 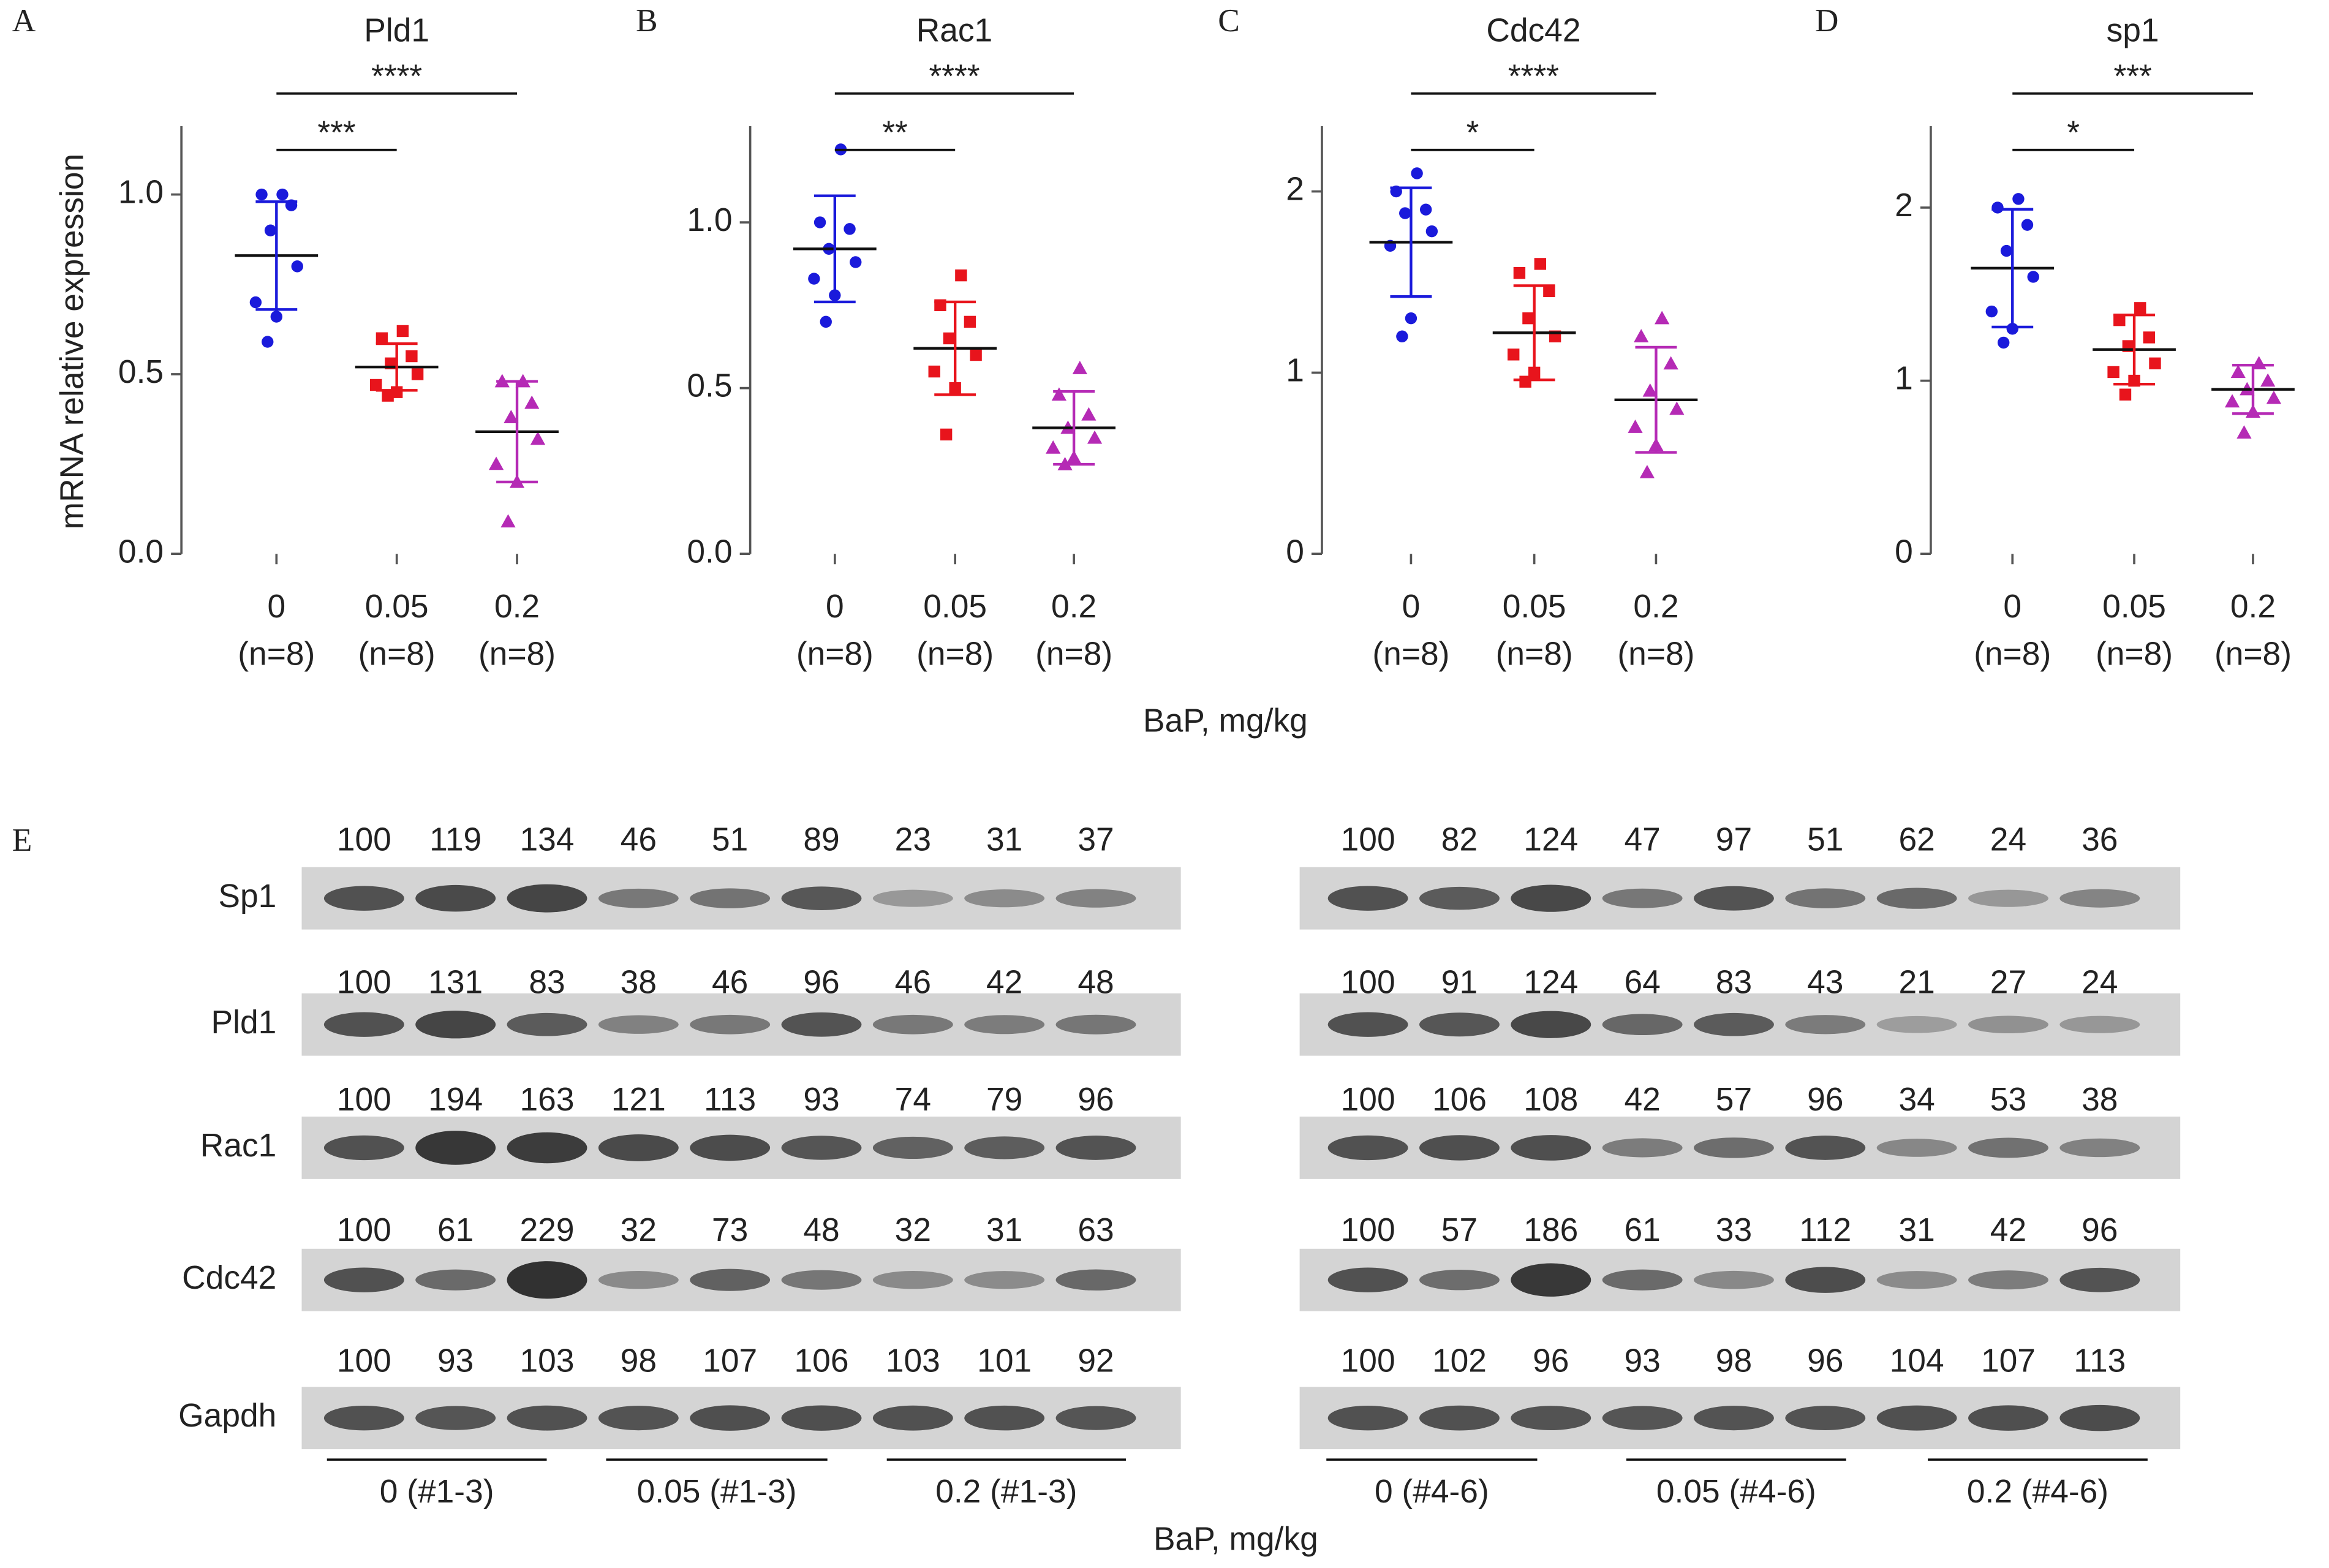 I want to click on band-value: 73, so click(x=730, y=1230).